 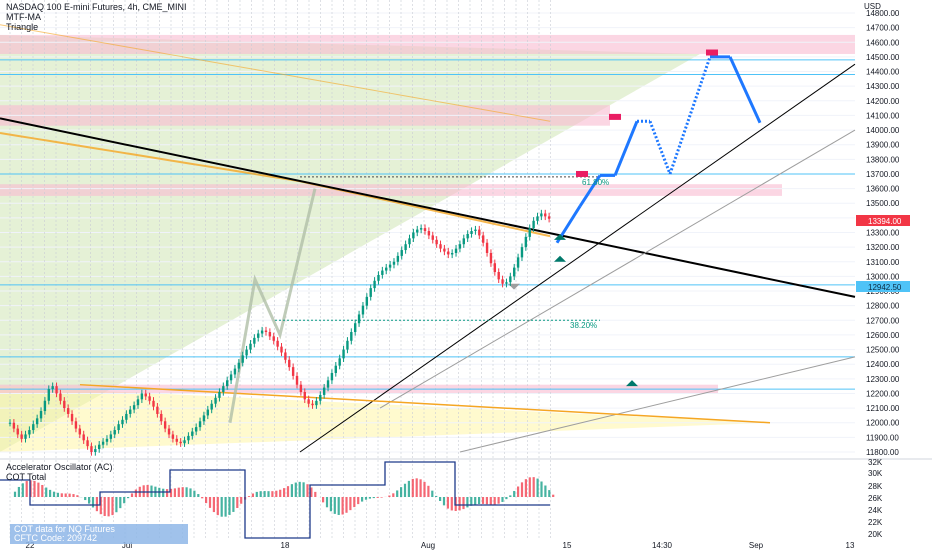 What do you see at coordinates (23, 17) in the screenshot?
I see `indicator-mtf-ma: MTF-MA` at bounding box center [23, 17].